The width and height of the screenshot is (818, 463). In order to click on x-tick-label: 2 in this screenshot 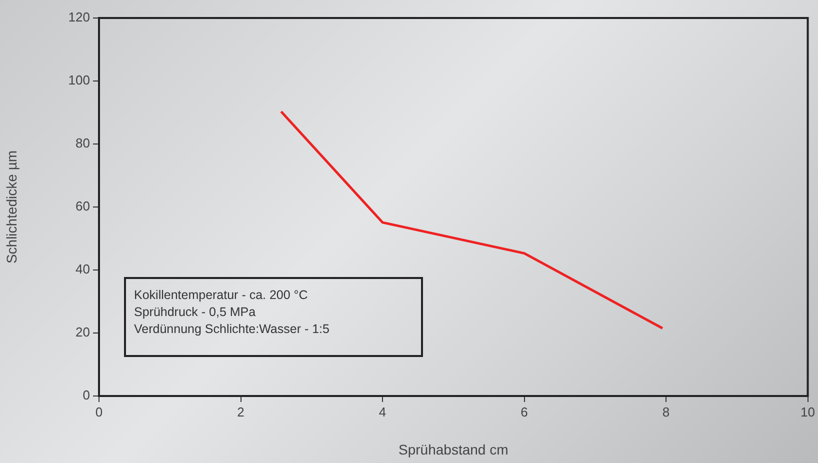, I will do `click(240, 412)`.